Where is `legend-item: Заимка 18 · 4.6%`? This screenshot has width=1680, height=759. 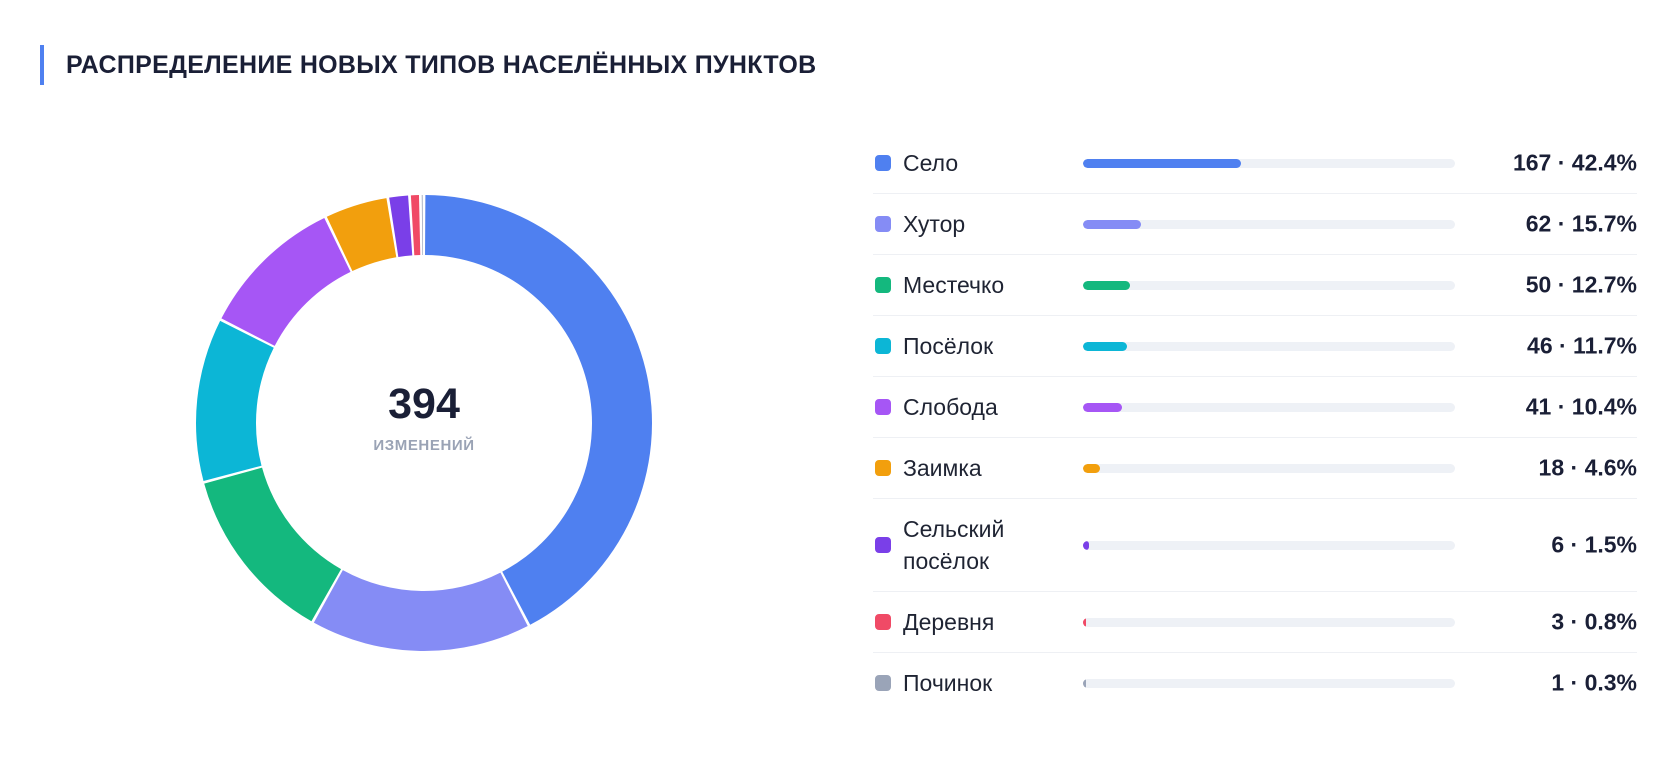
legend-item: Заимка 18 · 4.6% is located at coordinates (1255, 468).